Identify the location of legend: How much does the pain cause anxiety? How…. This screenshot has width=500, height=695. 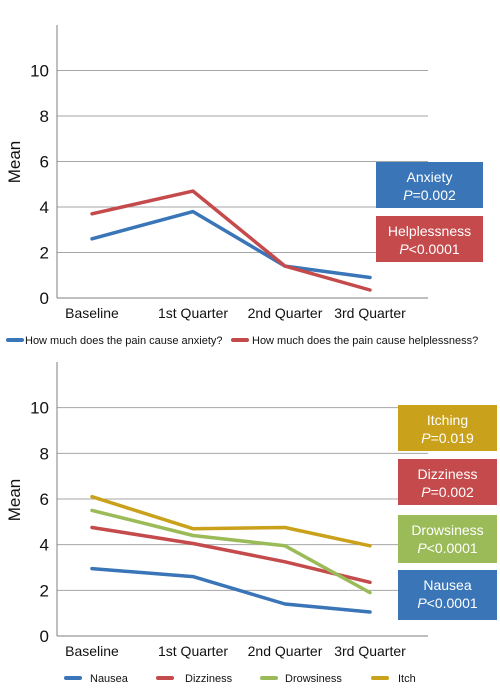
(243, 341).